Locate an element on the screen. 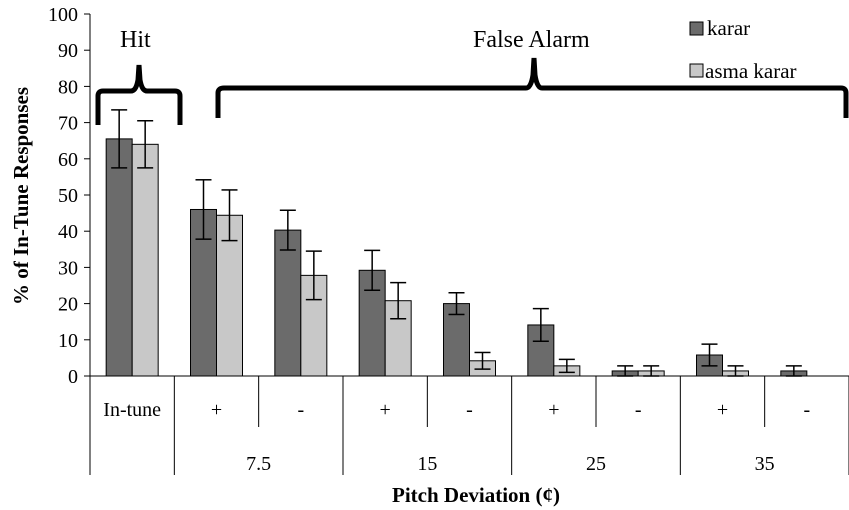 This screenshot has height=510, width=849. y-axis-title: % of In-Tune Responses is located at coordinates (21, 196).